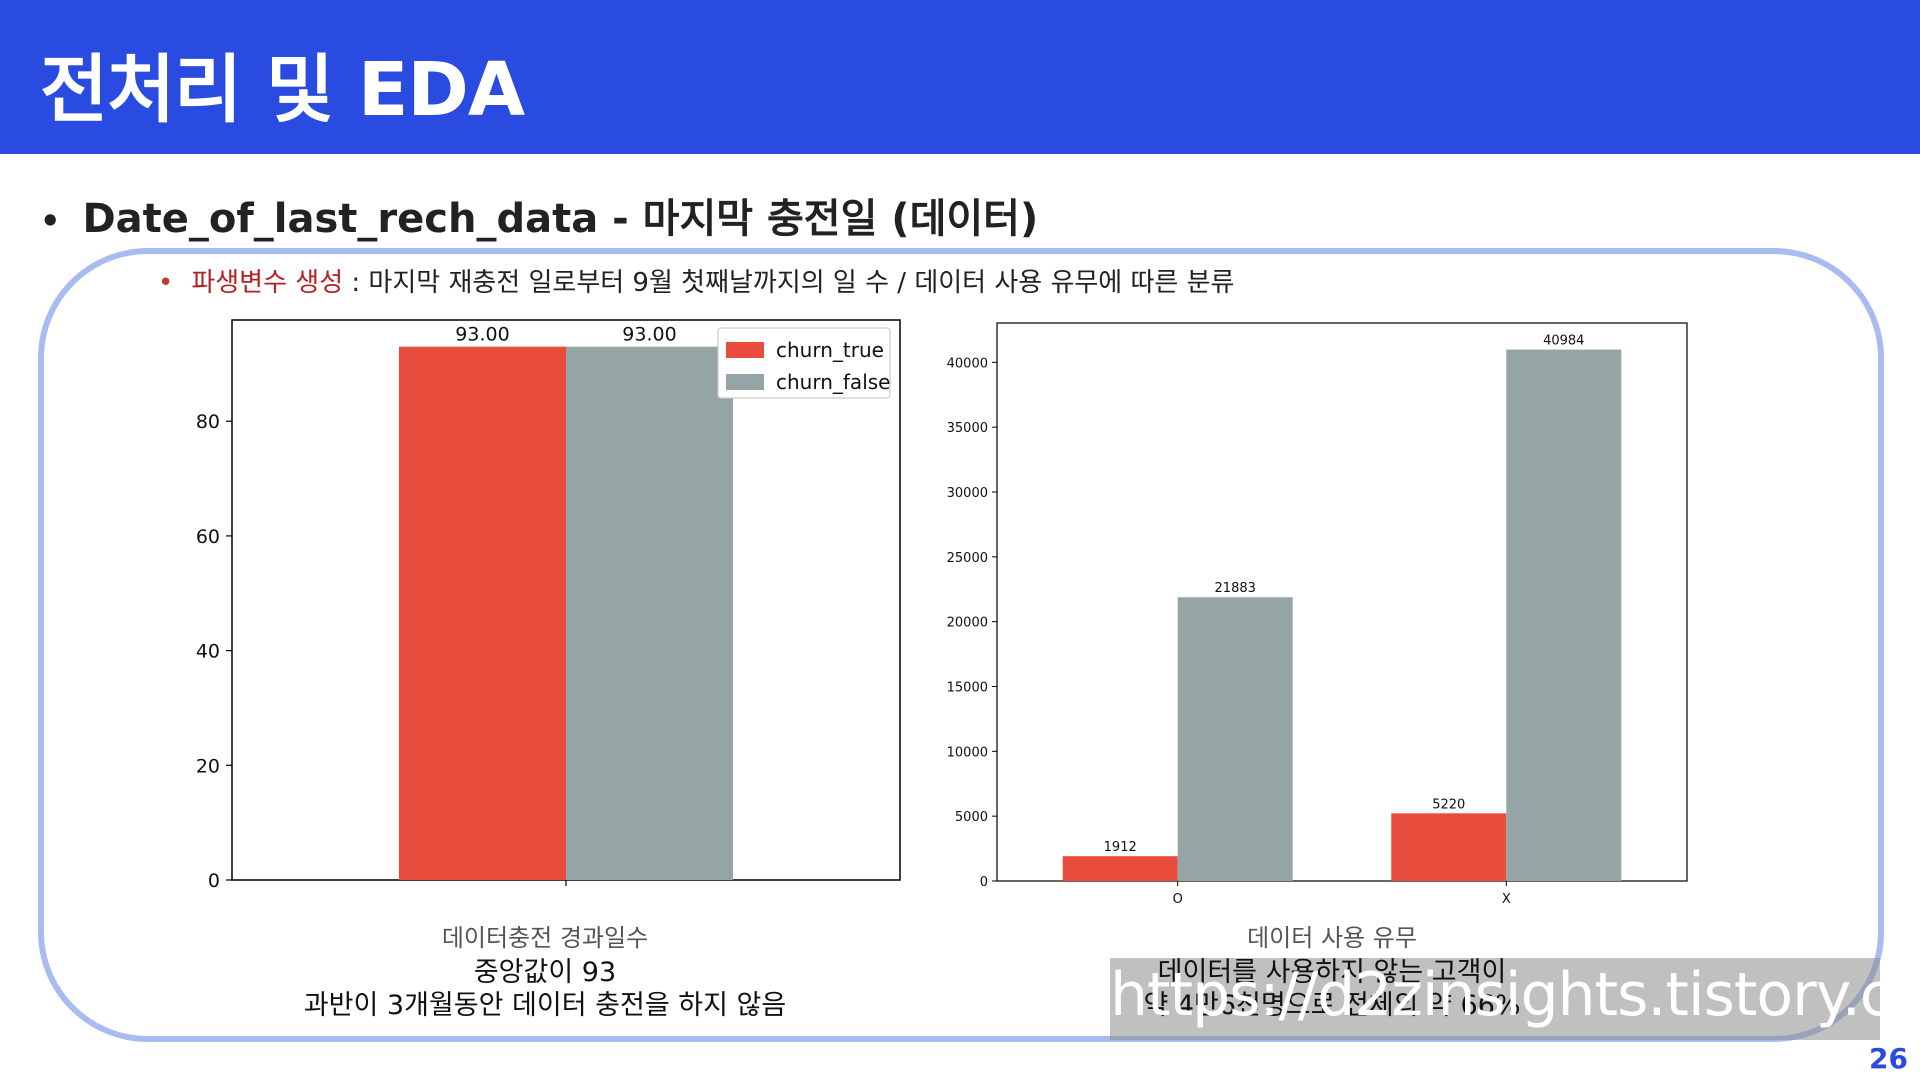  I want to click on y-tick-label: 30000, so click(967, 493).